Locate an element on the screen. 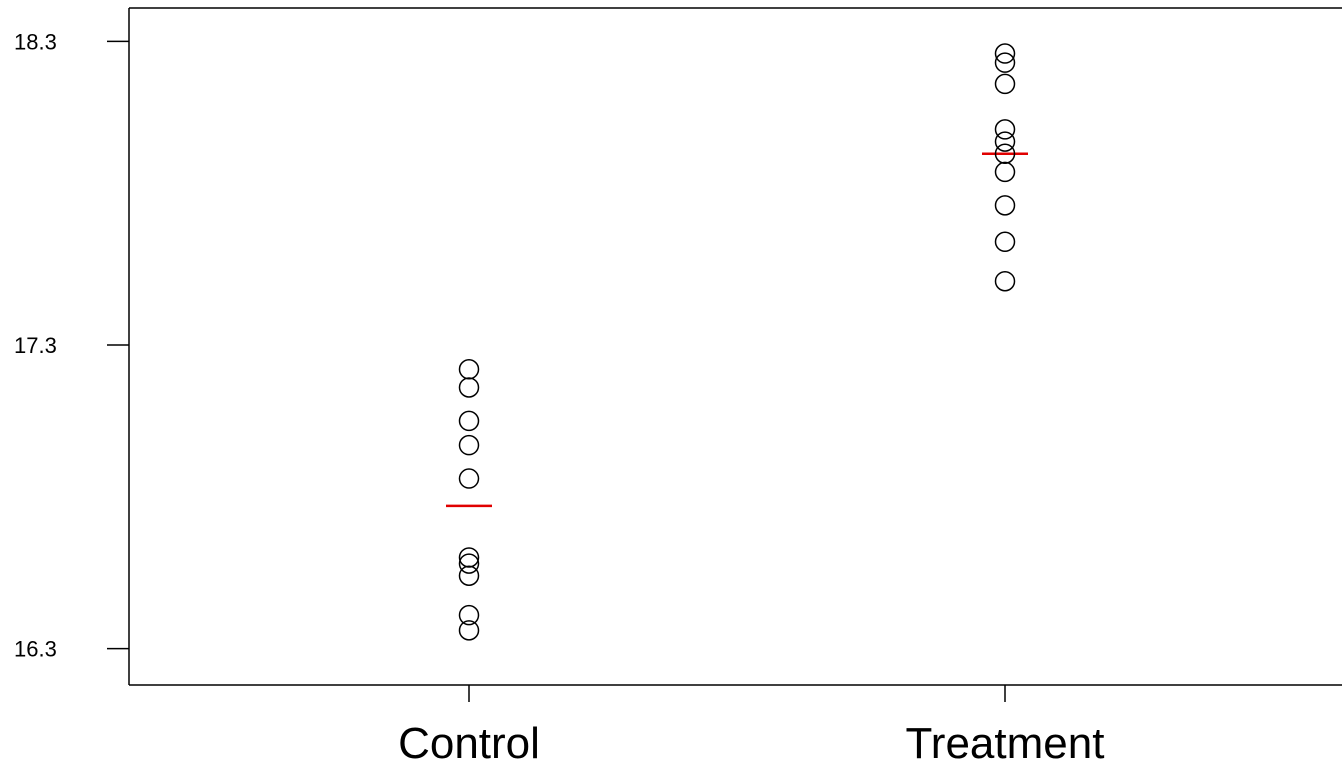 The height and width of the screenshot is (765, 1342). x-axis: Control Treatment is located at coordinates (751, 725).